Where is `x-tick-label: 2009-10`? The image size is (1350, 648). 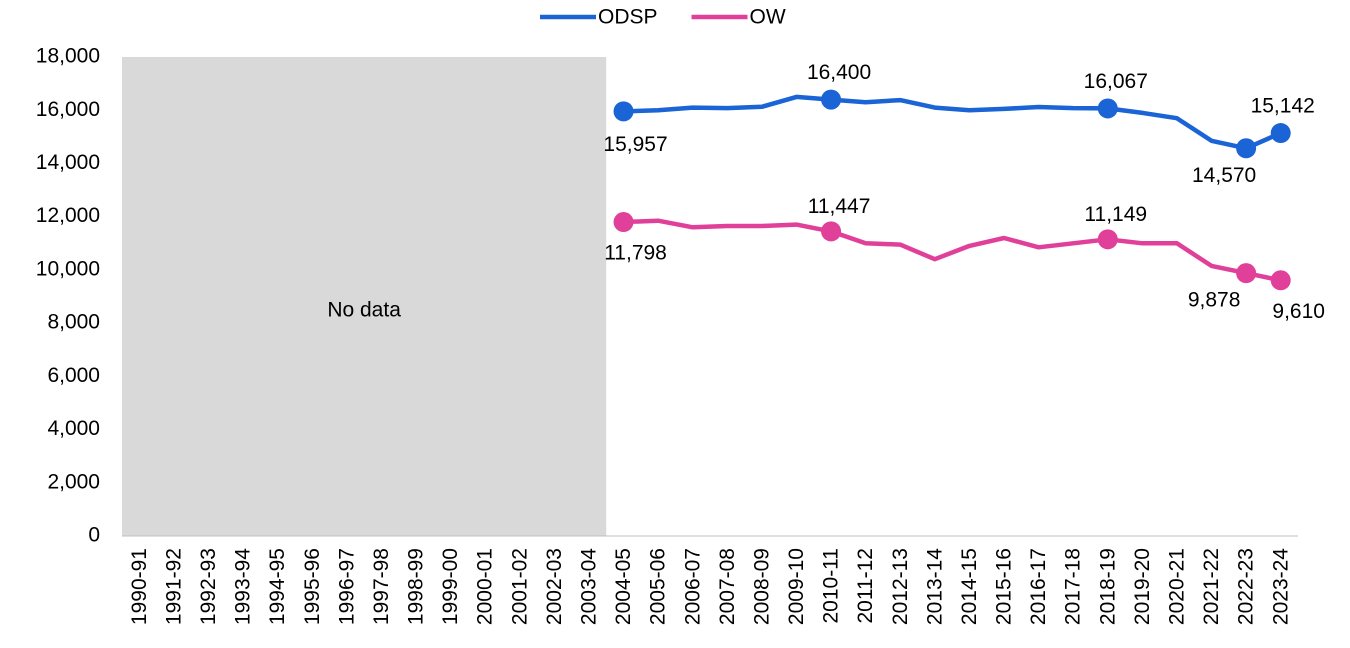 x-tick-label: 2009-10 is located at coordinates (796, 586).